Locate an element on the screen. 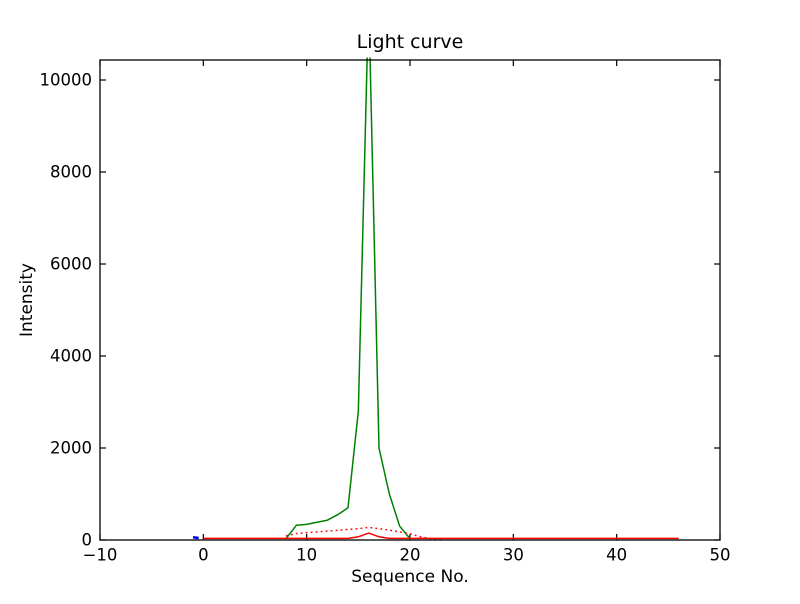  chart-title: Light curve is located at coordinates (410, 42).